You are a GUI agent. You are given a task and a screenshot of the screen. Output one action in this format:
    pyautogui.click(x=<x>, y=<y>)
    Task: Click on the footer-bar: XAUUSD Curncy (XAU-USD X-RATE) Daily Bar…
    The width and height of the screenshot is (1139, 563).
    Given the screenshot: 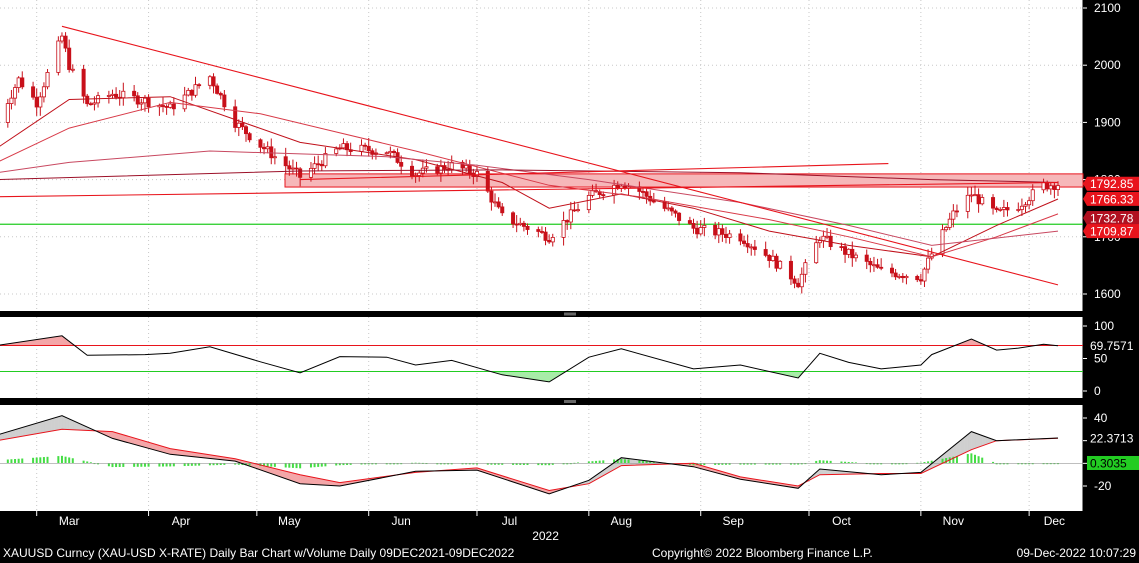 What is the action you would take?
    pyautogui.click(x=569, y=553)
    